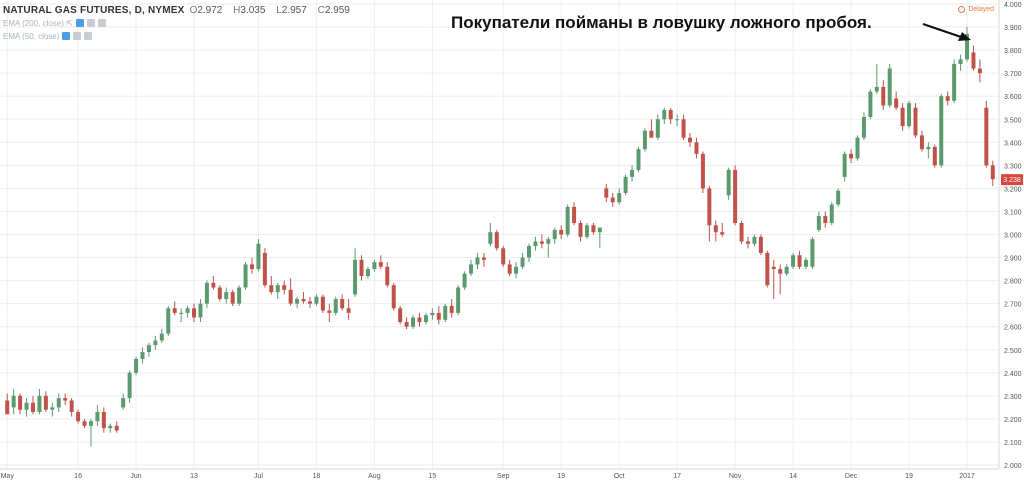  Describe the element at coordinates (1013, 212) in the screenshot. I see `price-tick-label: 3.100` at that location.